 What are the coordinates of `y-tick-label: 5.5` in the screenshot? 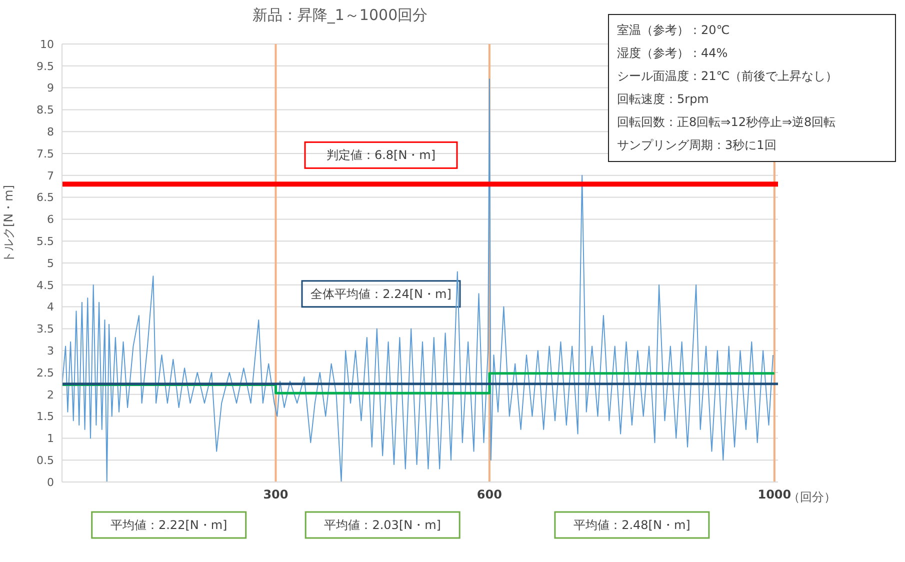 It's located at (45, 241).